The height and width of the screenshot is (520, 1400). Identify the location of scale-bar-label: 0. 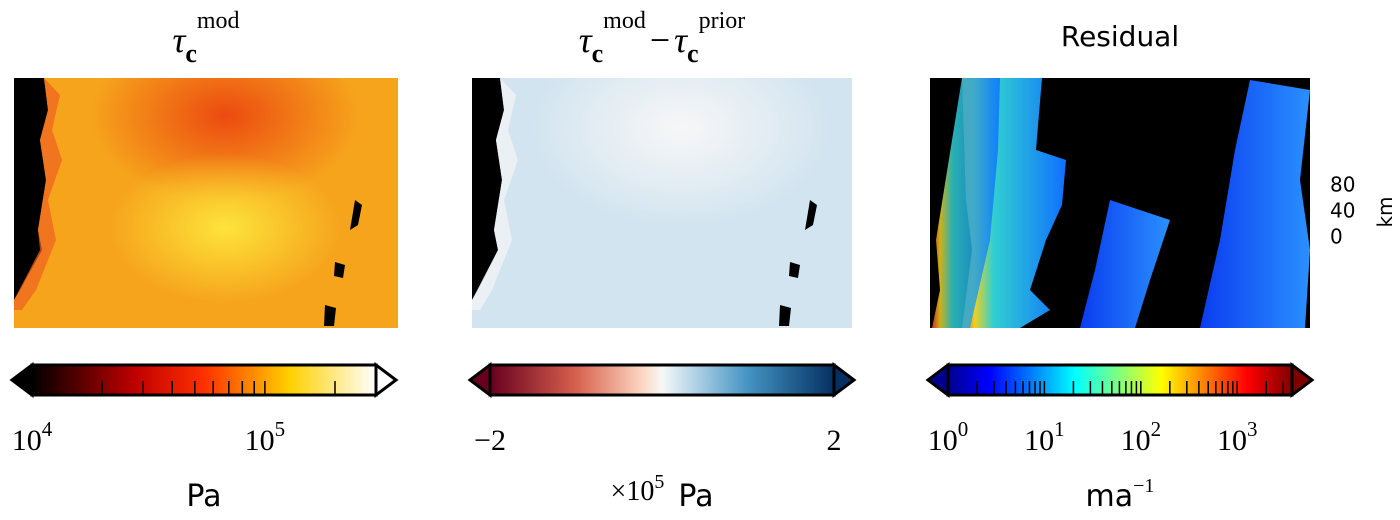
(1336, 237).